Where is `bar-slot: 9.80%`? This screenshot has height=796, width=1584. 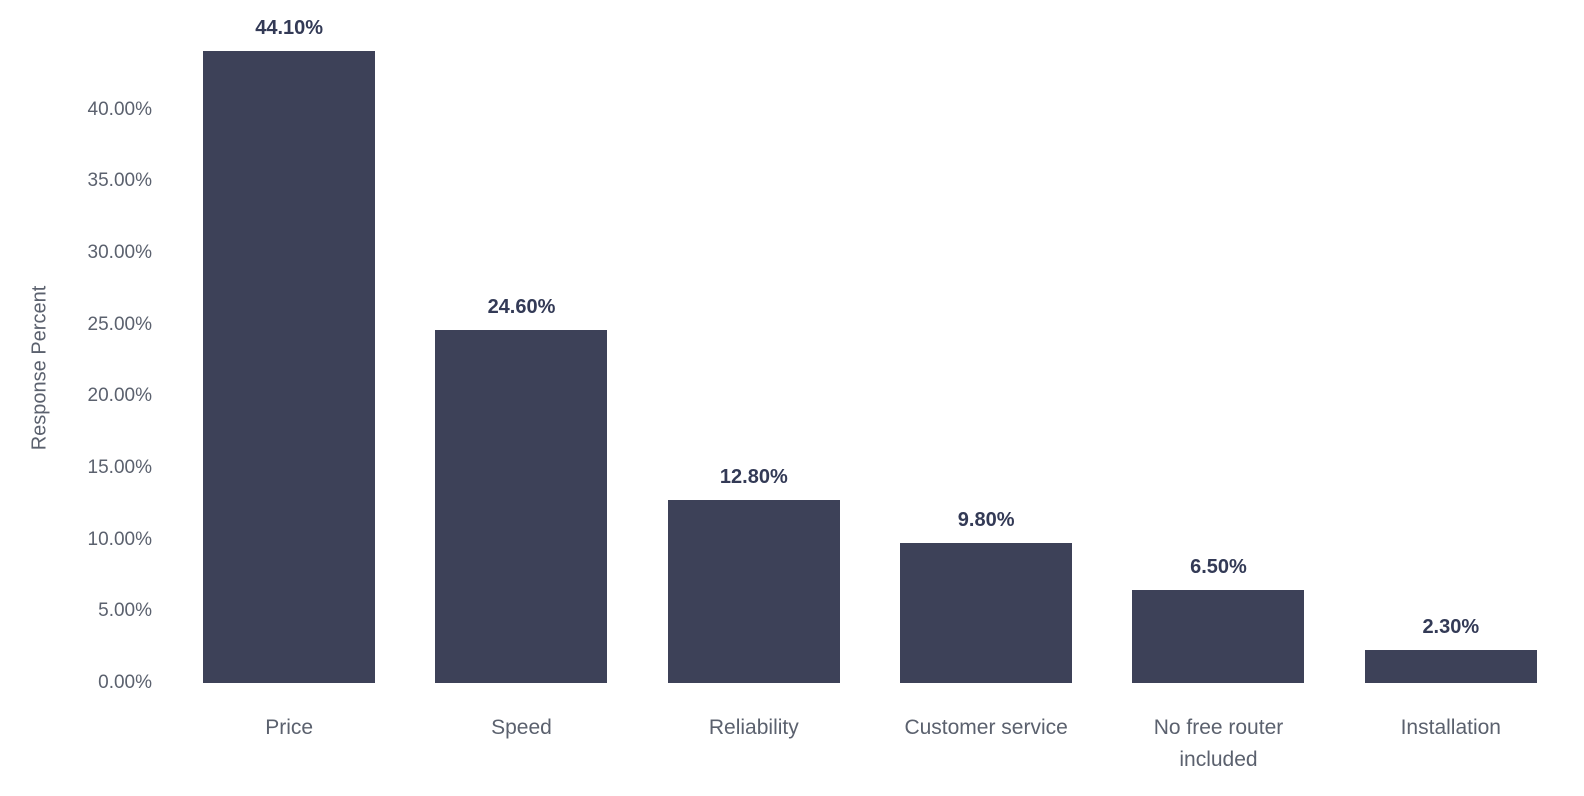
bar-slot: 9.80% is located at coordinates (986, 596).